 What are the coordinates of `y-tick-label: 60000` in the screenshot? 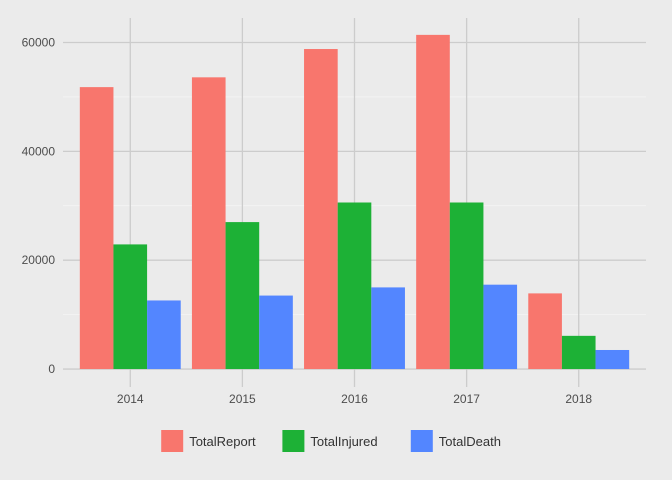 It's located at (39, 42).